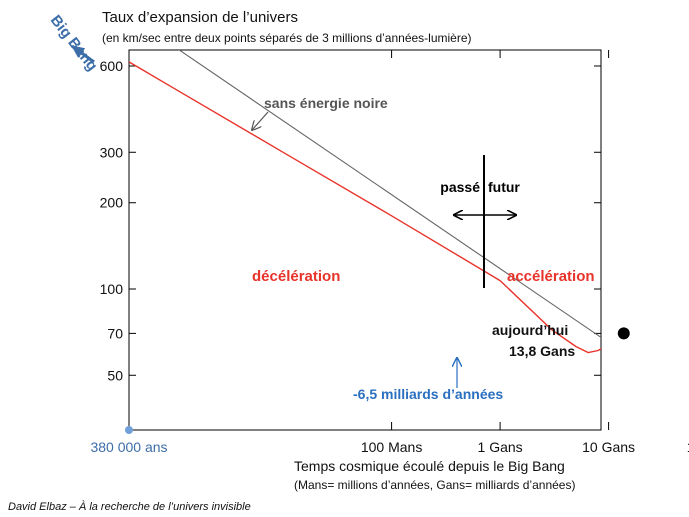  What do you see at coordinates (623, 333) in the screenshot?
I see `today-point` at bounding box center [623, 333].